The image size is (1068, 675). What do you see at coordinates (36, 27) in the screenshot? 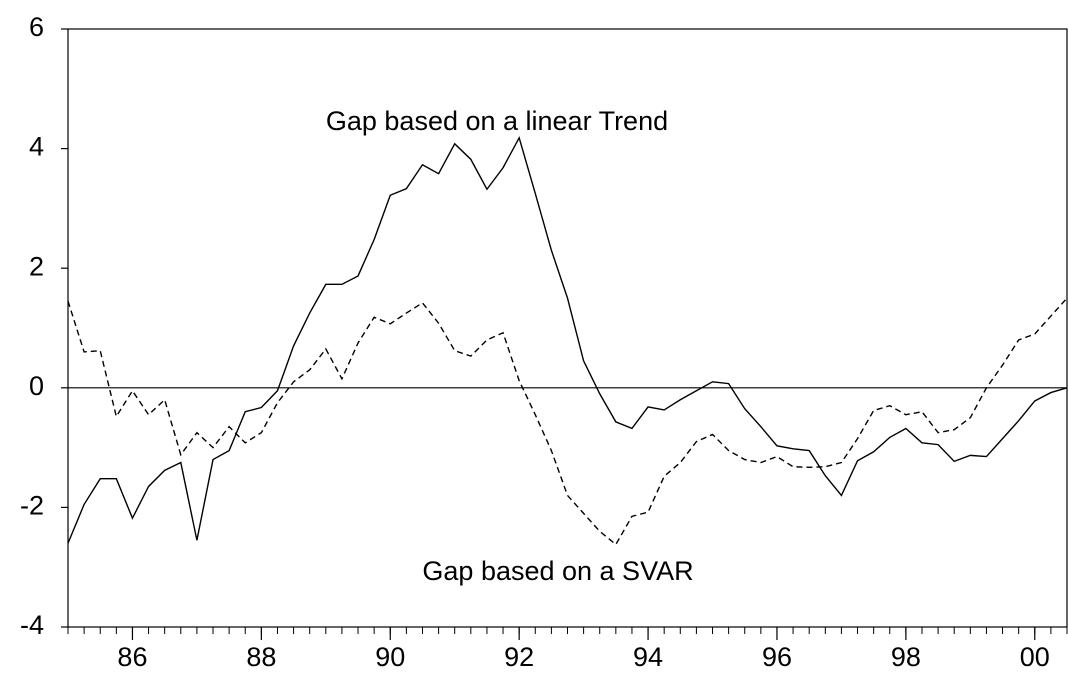
I see `y-tick-label: 6` at bounding box center [36, 27].